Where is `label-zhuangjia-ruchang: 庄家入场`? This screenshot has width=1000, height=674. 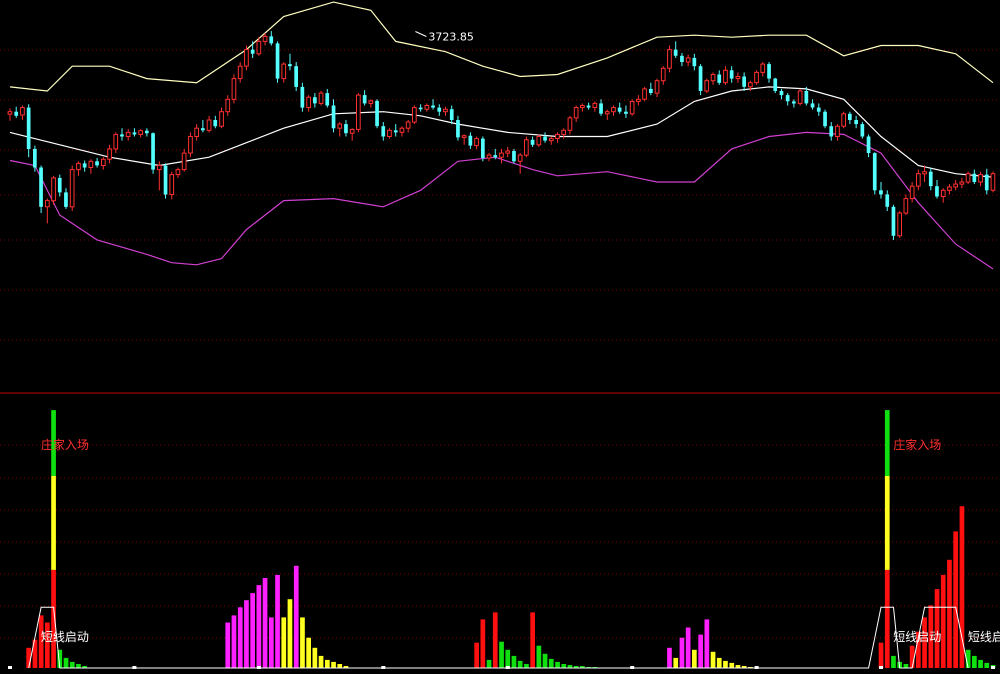
label-zhuangjia-ruchang: 庄家入场 is located at coordinates (65, 444).